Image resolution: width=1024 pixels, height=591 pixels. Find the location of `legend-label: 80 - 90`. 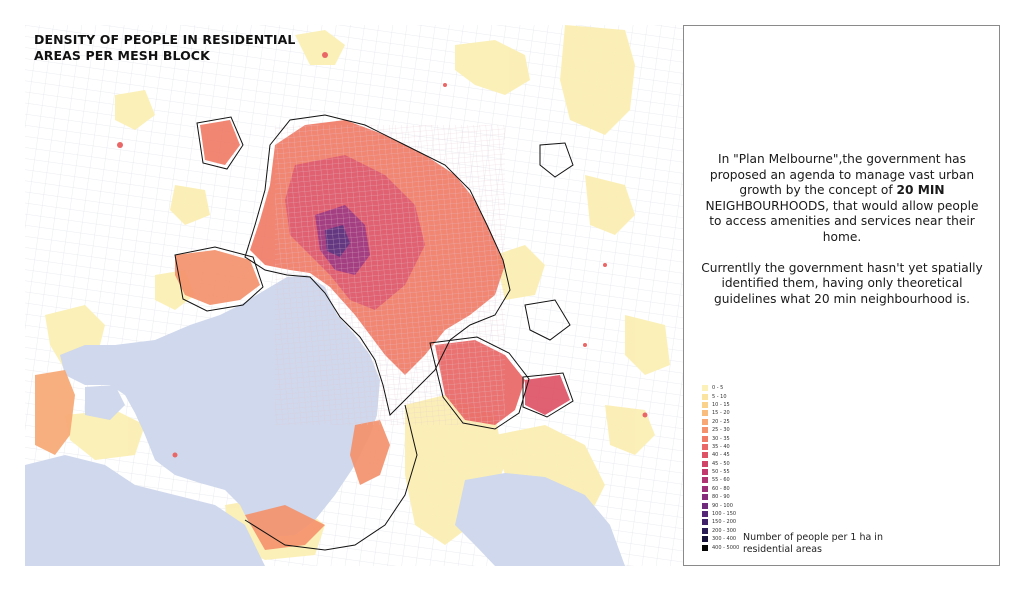

legend-label: 80 - 90 is located at coordinates (721, 497).